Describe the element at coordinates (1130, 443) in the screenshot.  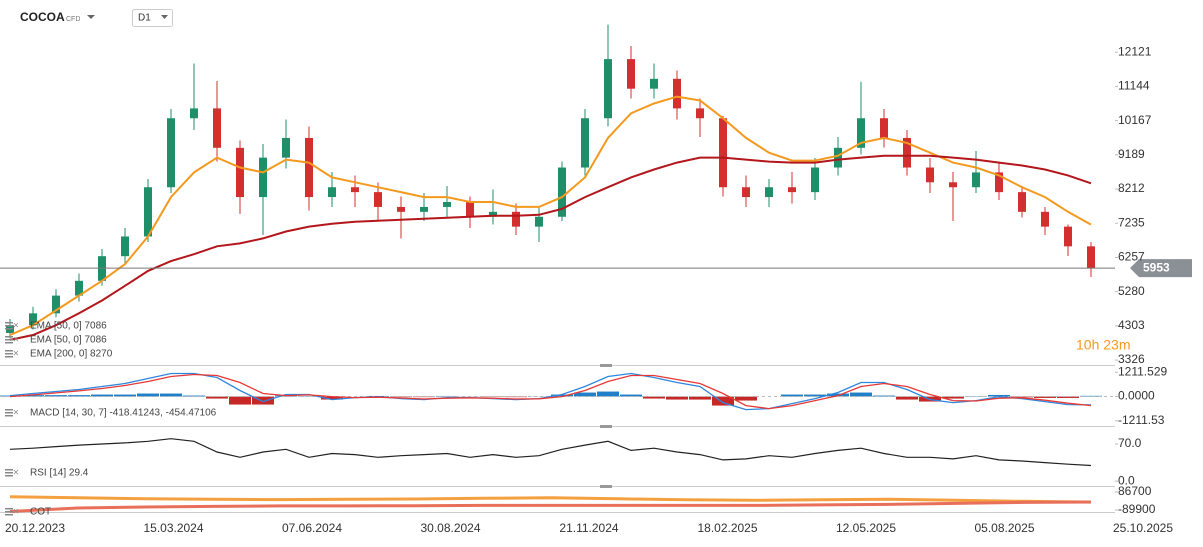
I see `y-tick-label: 70.0` at that location.